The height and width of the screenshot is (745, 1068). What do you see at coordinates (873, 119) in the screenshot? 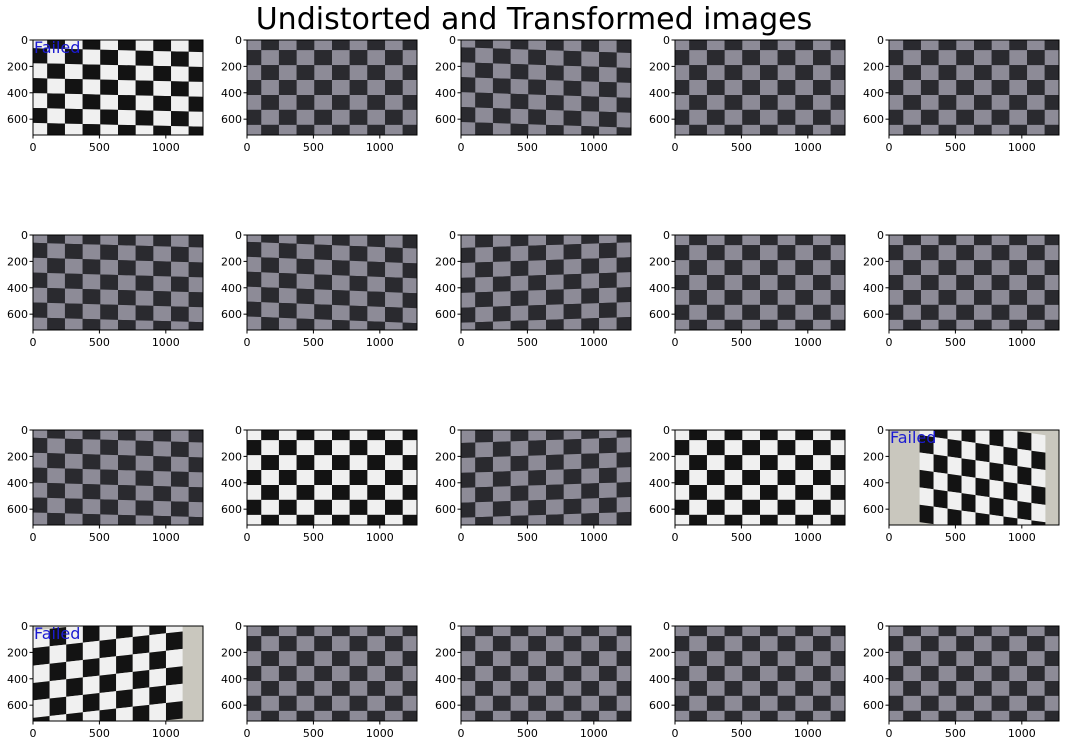
I see `y-tick-label: 600` at bounding box center [873, 119].